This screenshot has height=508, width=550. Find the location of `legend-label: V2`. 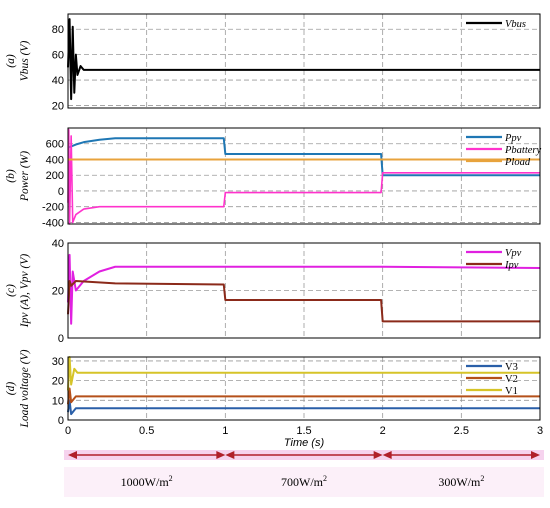

legend-label: V2 is located at coordinates (511, 379).